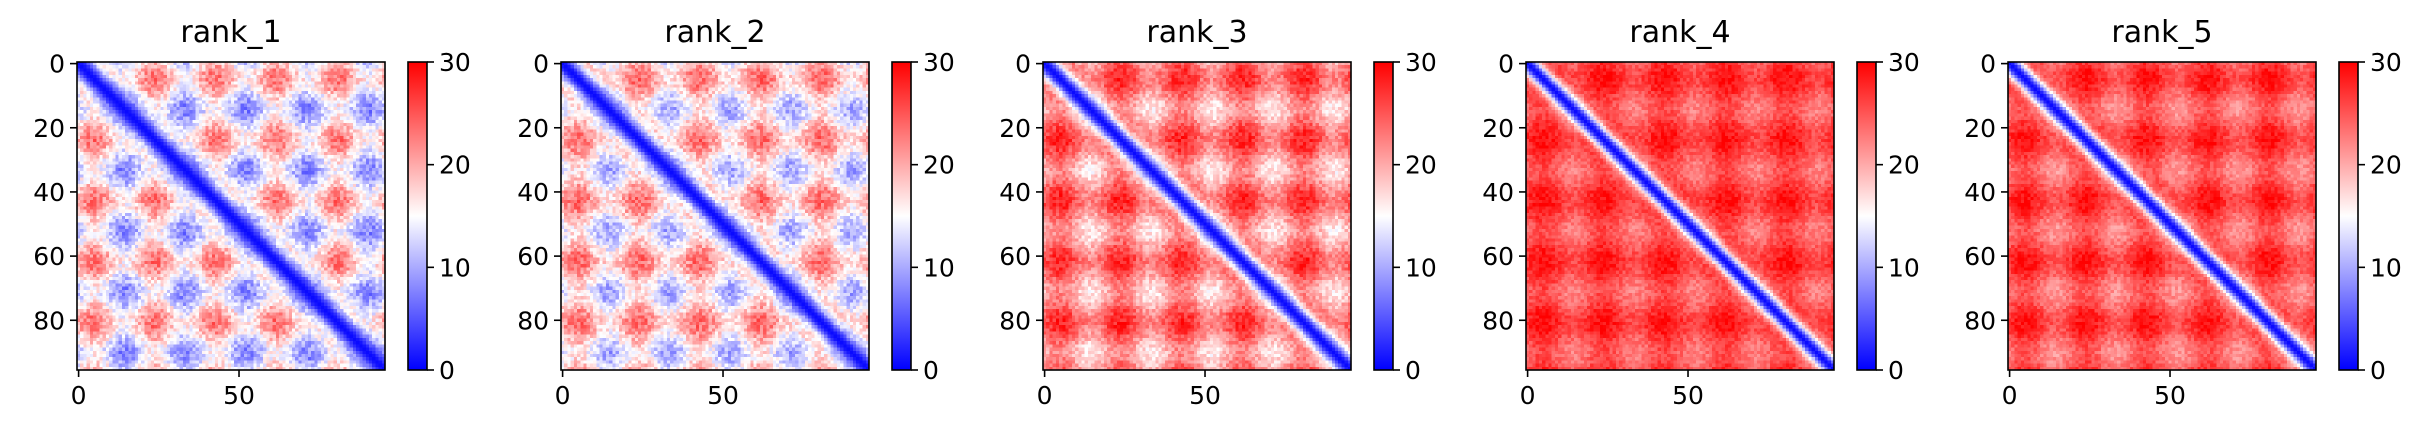 Image resolution: width=2417 pixels, height=438 pixels. What do you see at coordinates (714, 32) in the screenshot?
I see `panel-title: rank_2` at bounding box center [714, 32].